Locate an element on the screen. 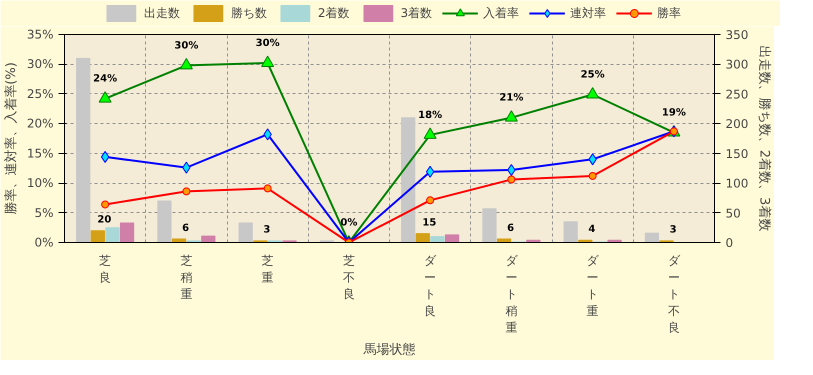 The width and height of the screenshot is (813, 375). x-tick-label: 芝不良 is located at coordinates (348, 278).